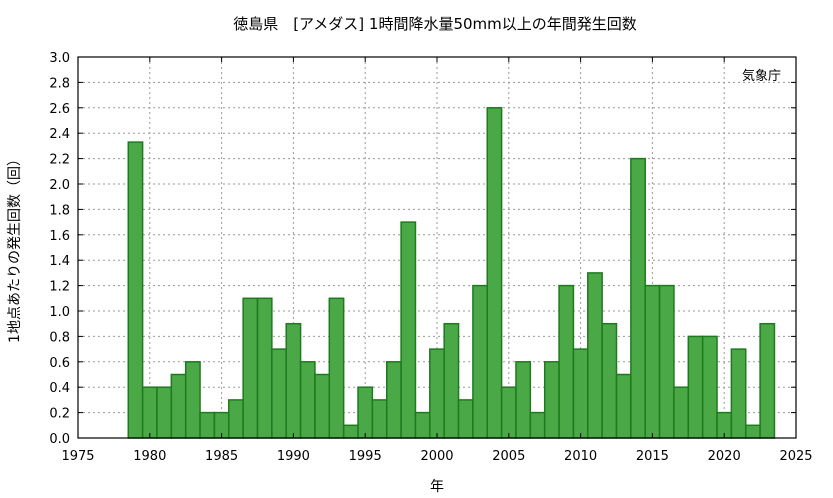 This screenshot has width=833, height=498. I want to click on y-tick-label: 2.8, so click(59, 83).